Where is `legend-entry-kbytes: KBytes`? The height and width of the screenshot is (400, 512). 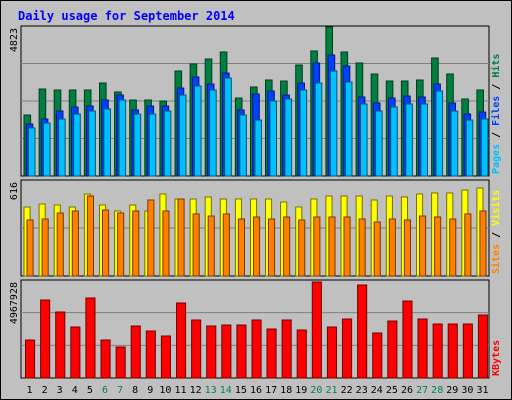
legend-entry-kbytes: KBytes is located at coordinates (496, 358).